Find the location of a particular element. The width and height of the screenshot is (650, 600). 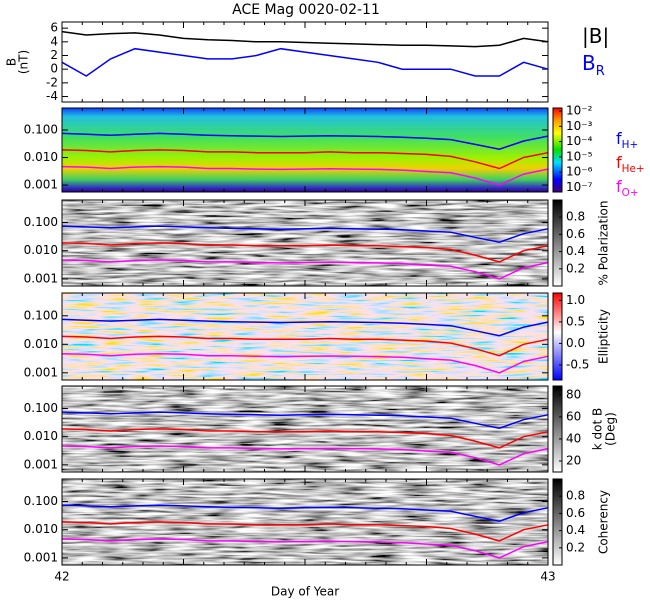

y-tick-label: 2 is located at coordinates (54, 55).